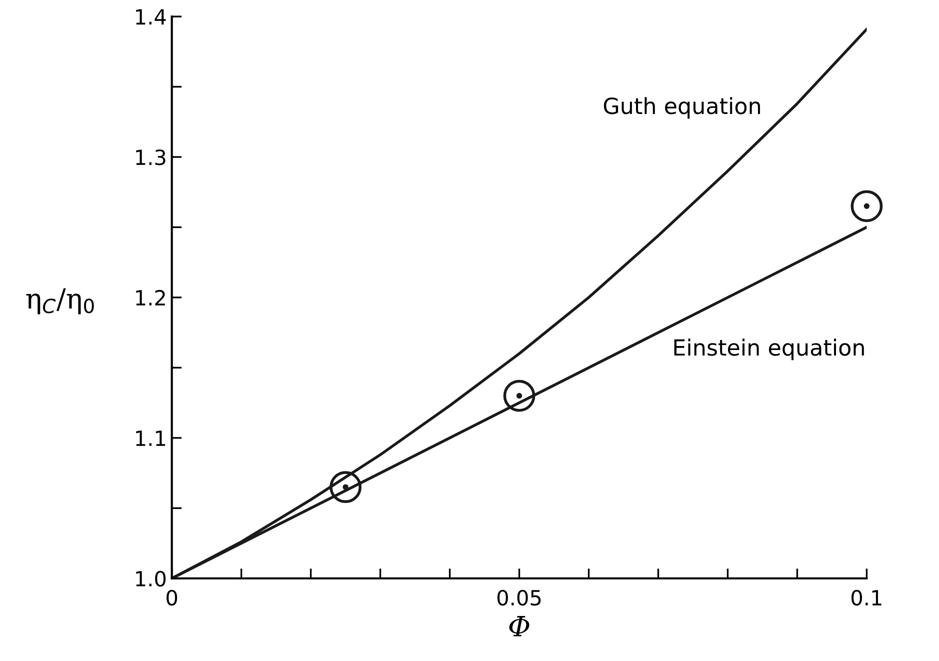 Image resolution: width=939 pixels, height=661 pixels. What do you see at coordinates (150, 298) in the screenshot?
I see `y-tick-label: 1.2` at bounding box center [150, 298].